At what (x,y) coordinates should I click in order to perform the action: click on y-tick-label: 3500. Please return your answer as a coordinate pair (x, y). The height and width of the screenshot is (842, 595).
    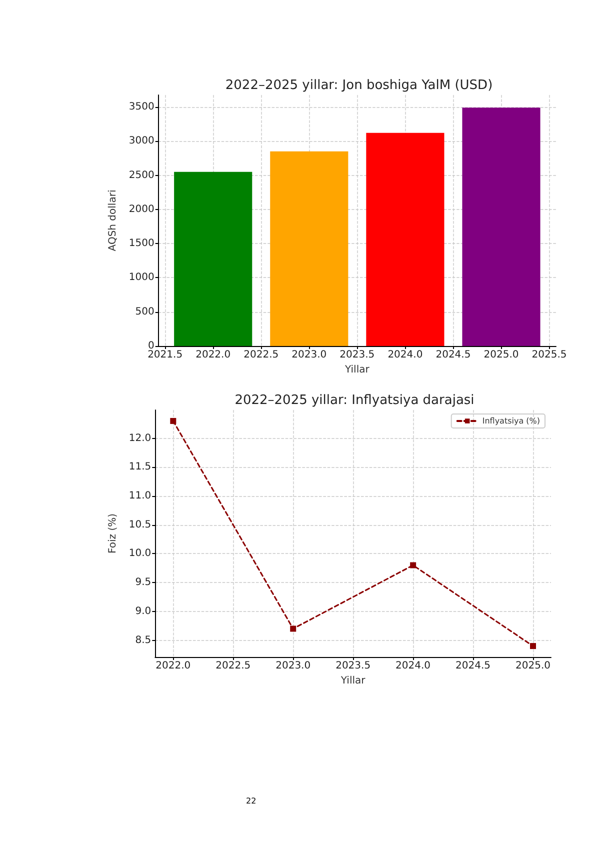
    Looking at the image, I should click on (141, 106).